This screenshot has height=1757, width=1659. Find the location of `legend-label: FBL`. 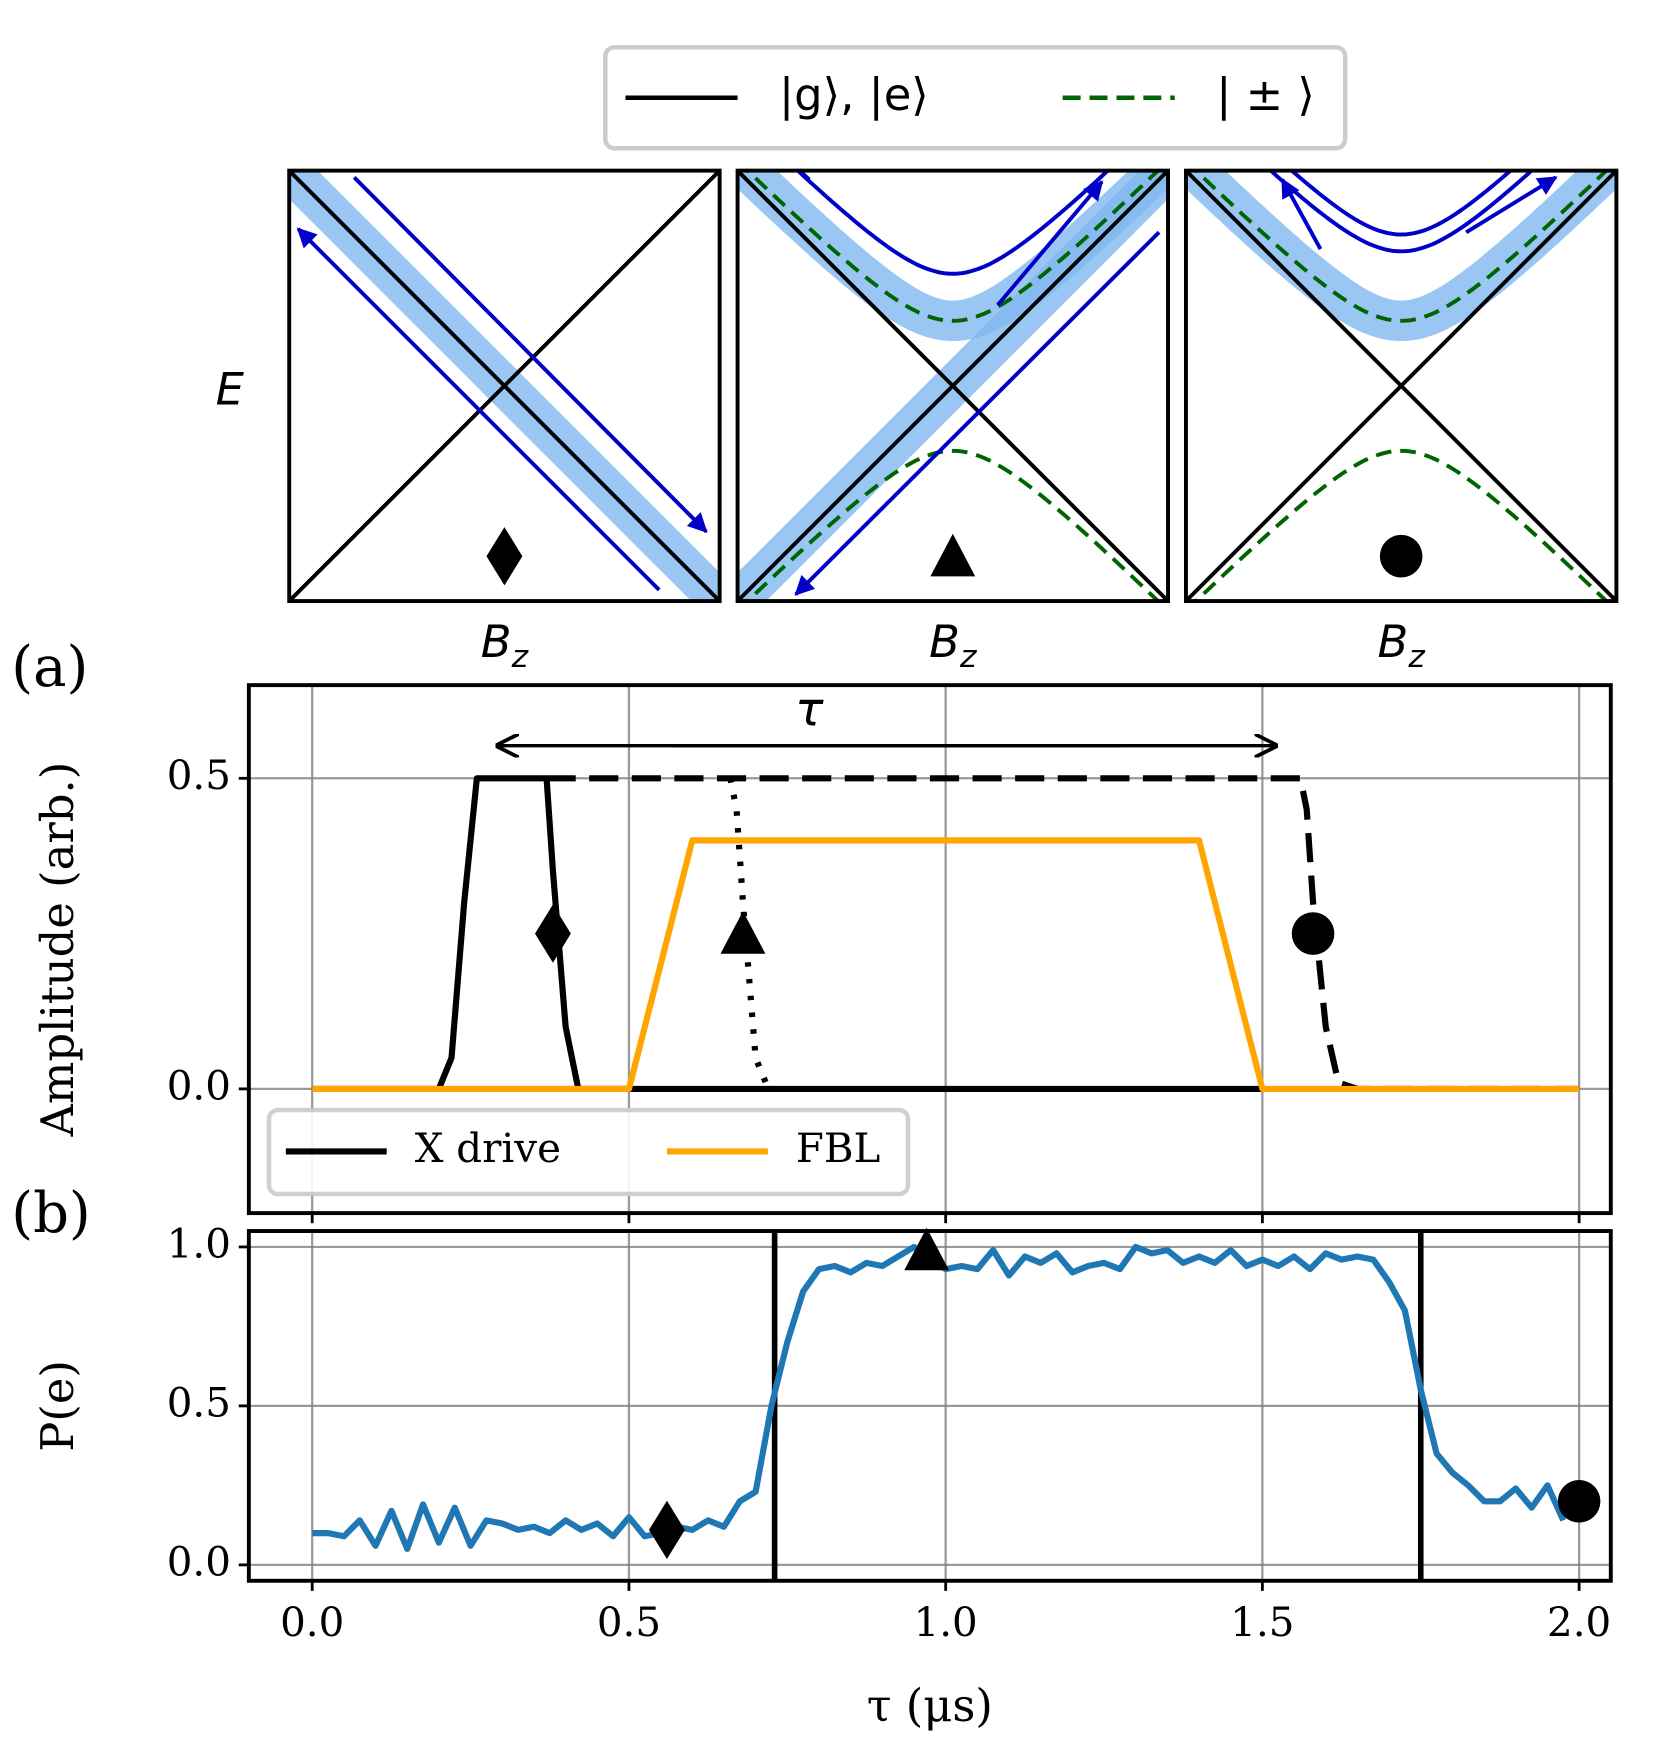

legend-label: FBL is located at coordinates (838, 1148).